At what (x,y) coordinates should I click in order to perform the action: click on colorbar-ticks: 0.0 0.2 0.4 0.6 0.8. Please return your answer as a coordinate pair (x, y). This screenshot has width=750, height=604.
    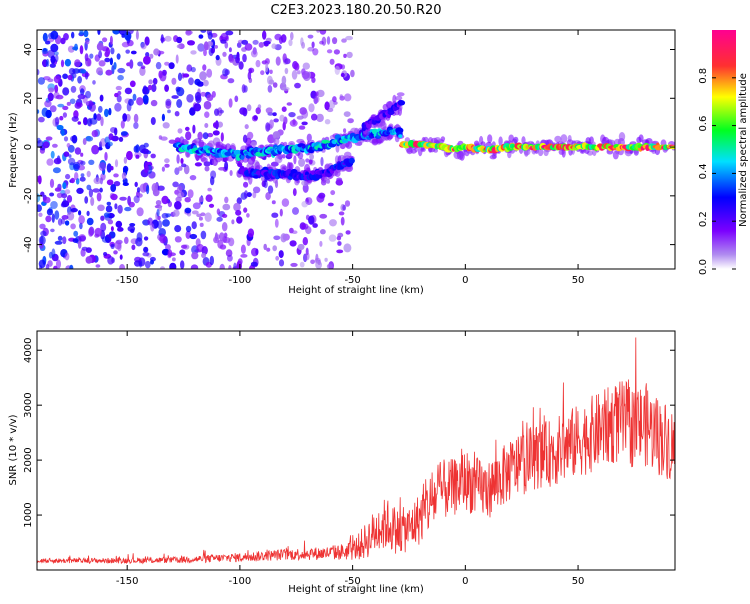
    Looking at the image, I should click on (717, 171).